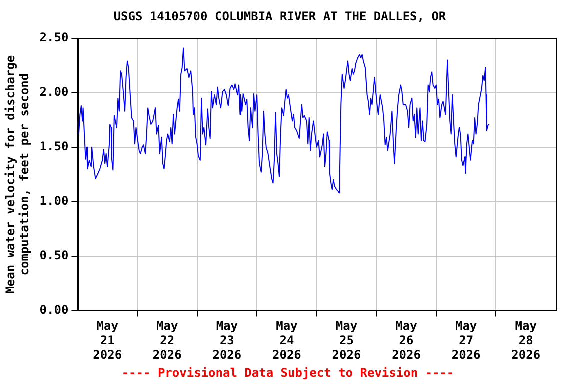 The image size is (576, 384). Describe the element at coordinates (54, 201) in the screenshot. I see `y-tick-label: 1.00` at that location.